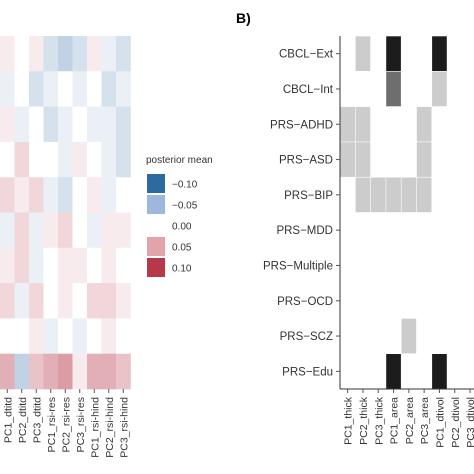 The width and height of the screenshot is (474, 474). I want to click on y-tick-label: PRS−Edu, so click(307, 372).